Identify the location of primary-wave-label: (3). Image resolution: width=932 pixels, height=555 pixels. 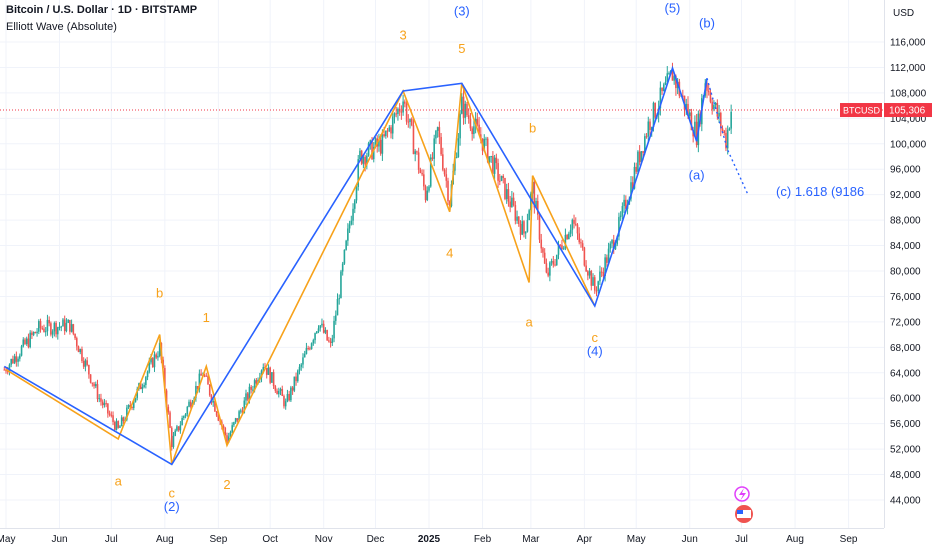
(462, 10).